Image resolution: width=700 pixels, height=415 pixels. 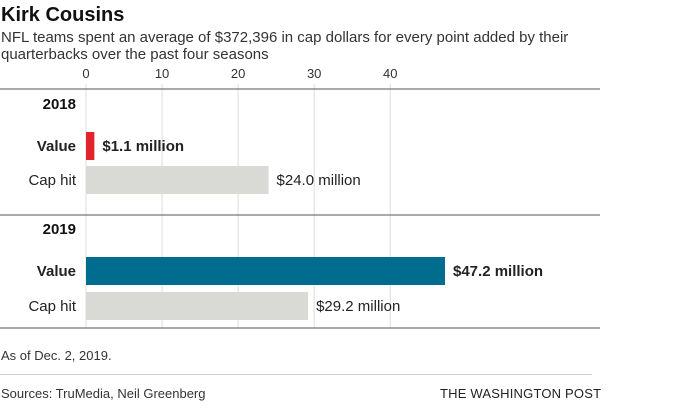 What do you see at coordinates (238, 73) in the screenshot?
I see `x-tick-label: 20` at bounding box center [238, 73].